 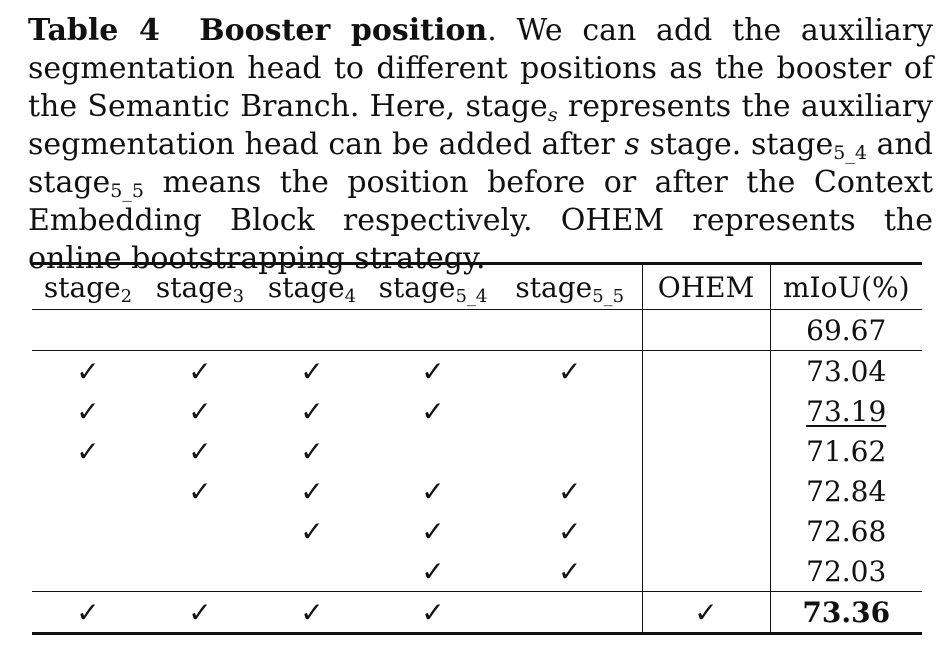 I want to click on table-row: ✓ ✓ ✓ ✓ ✓ 73.04, so click(x=477, y=370).